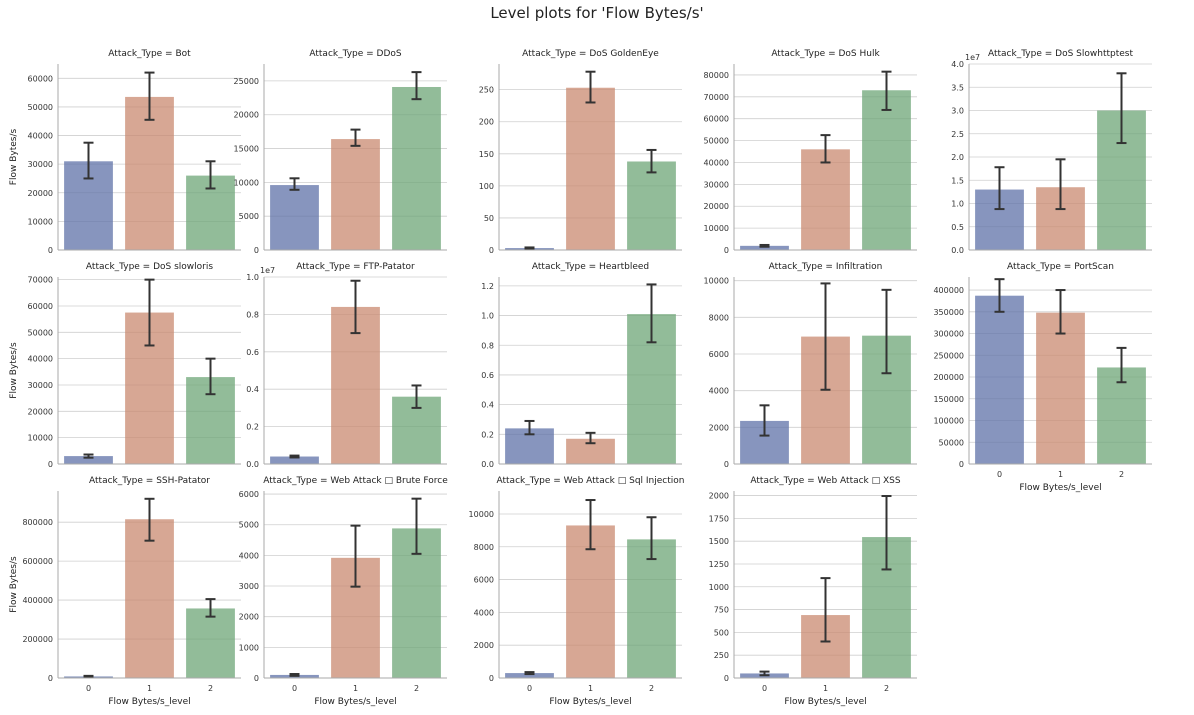 The height and width of the screenshot is (715, 1194). I want to click on y-tick-label: 0.2, so click(252, 427).